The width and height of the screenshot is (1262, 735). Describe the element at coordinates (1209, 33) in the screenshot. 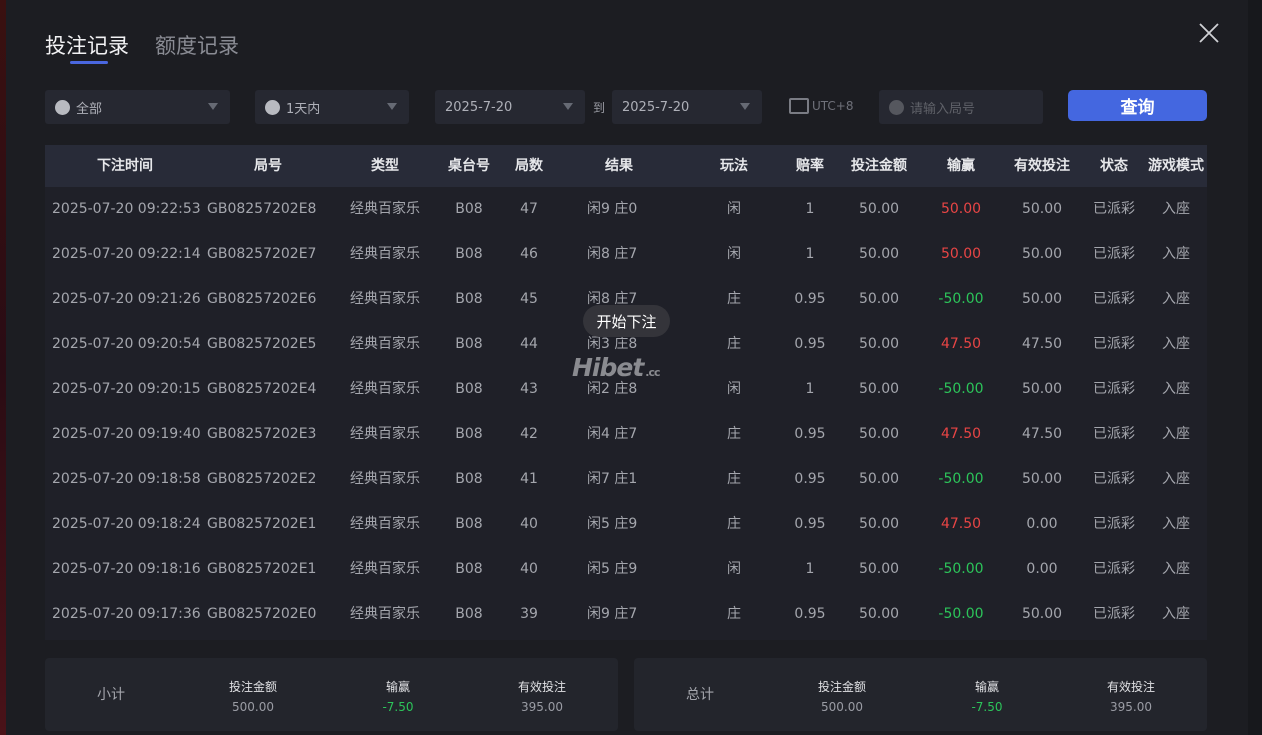

I see `close-icon` at that location.